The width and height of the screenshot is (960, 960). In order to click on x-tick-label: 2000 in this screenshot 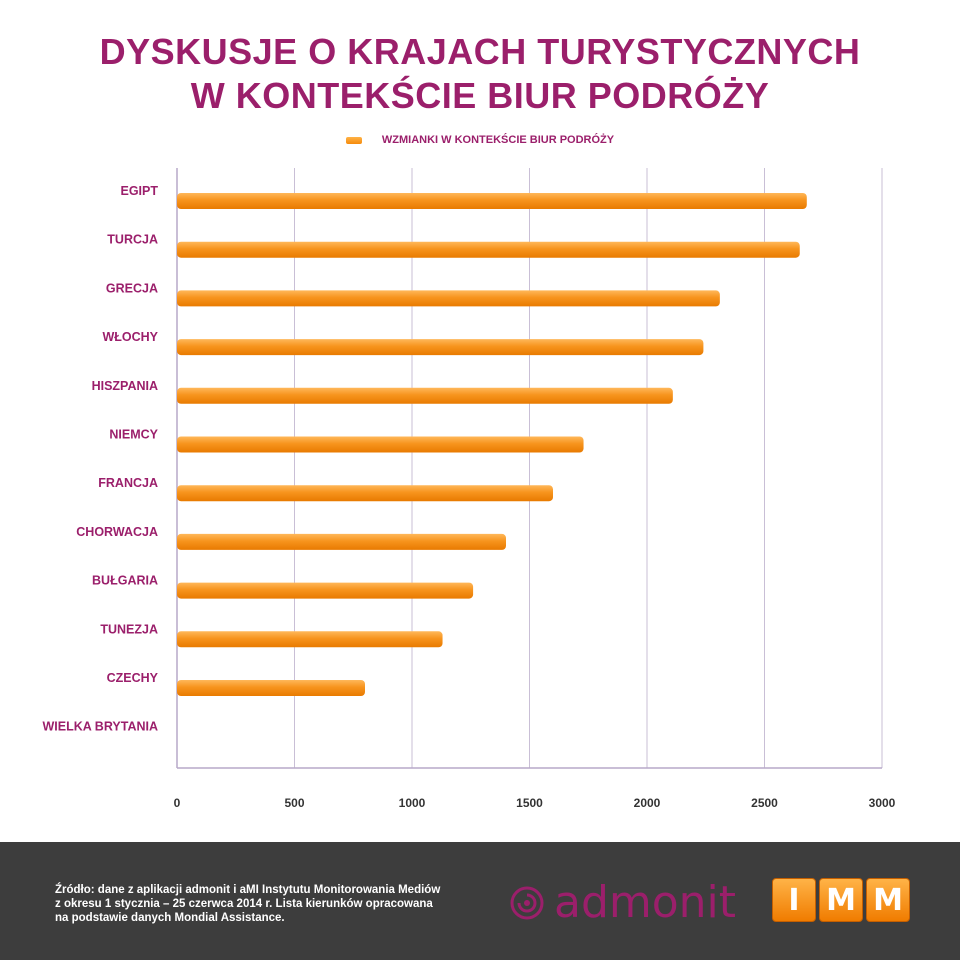, I will do `click(647, 803)`.